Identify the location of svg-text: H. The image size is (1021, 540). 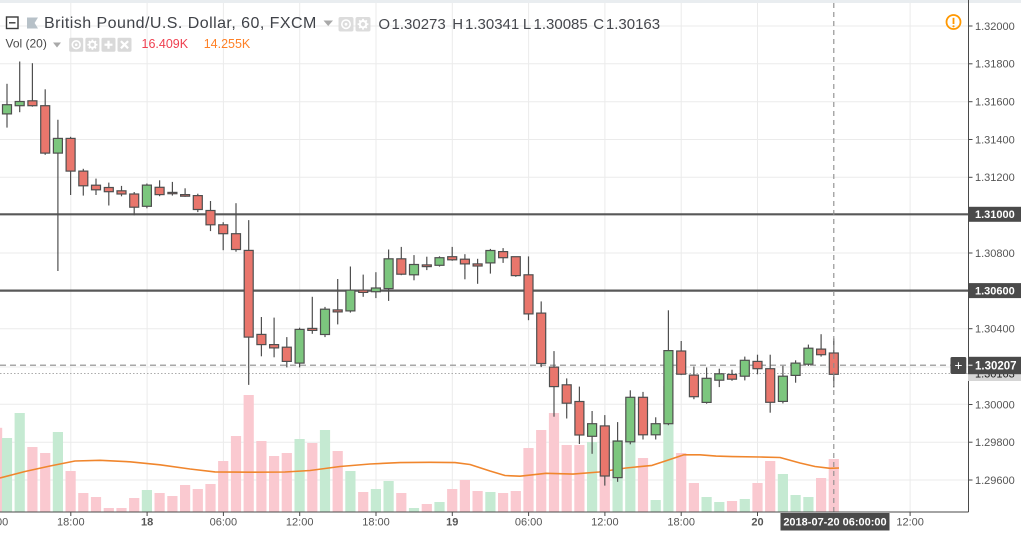
(457, 24).